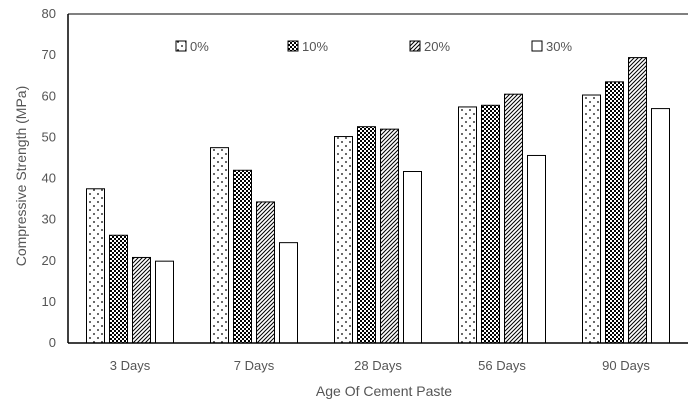 This screenshot has width=688, height=403. I want to click on x-axis-title: Age Of Cement Paste, so click(384, 391).